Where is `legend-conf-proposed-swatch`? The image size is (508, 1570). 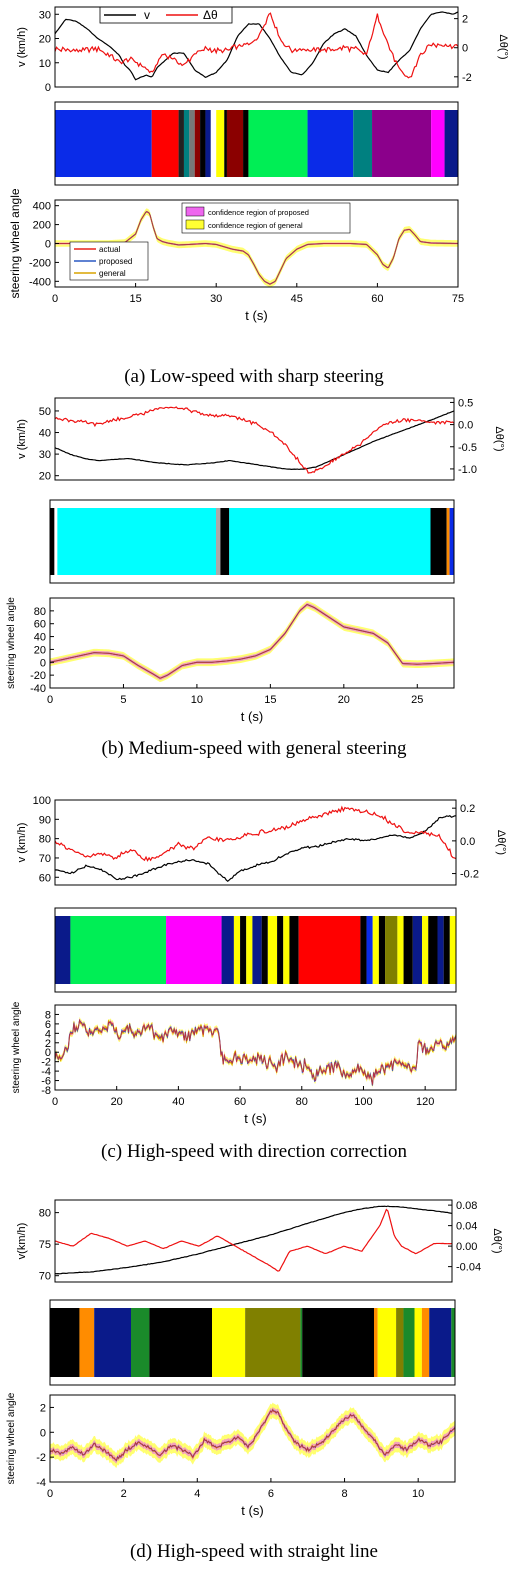 legend-conf-proposed-swatch is located at coordinates (195, 211).